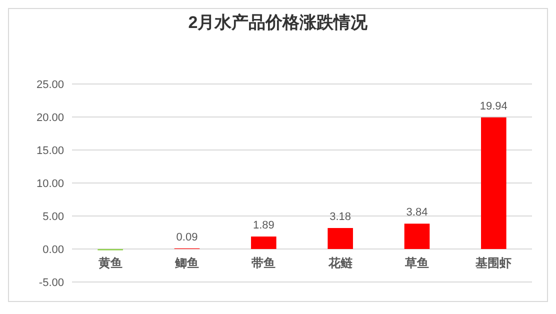 This screenshot has width=556, height=314. I want to click on data-label: 1.89, so click(263, 226).